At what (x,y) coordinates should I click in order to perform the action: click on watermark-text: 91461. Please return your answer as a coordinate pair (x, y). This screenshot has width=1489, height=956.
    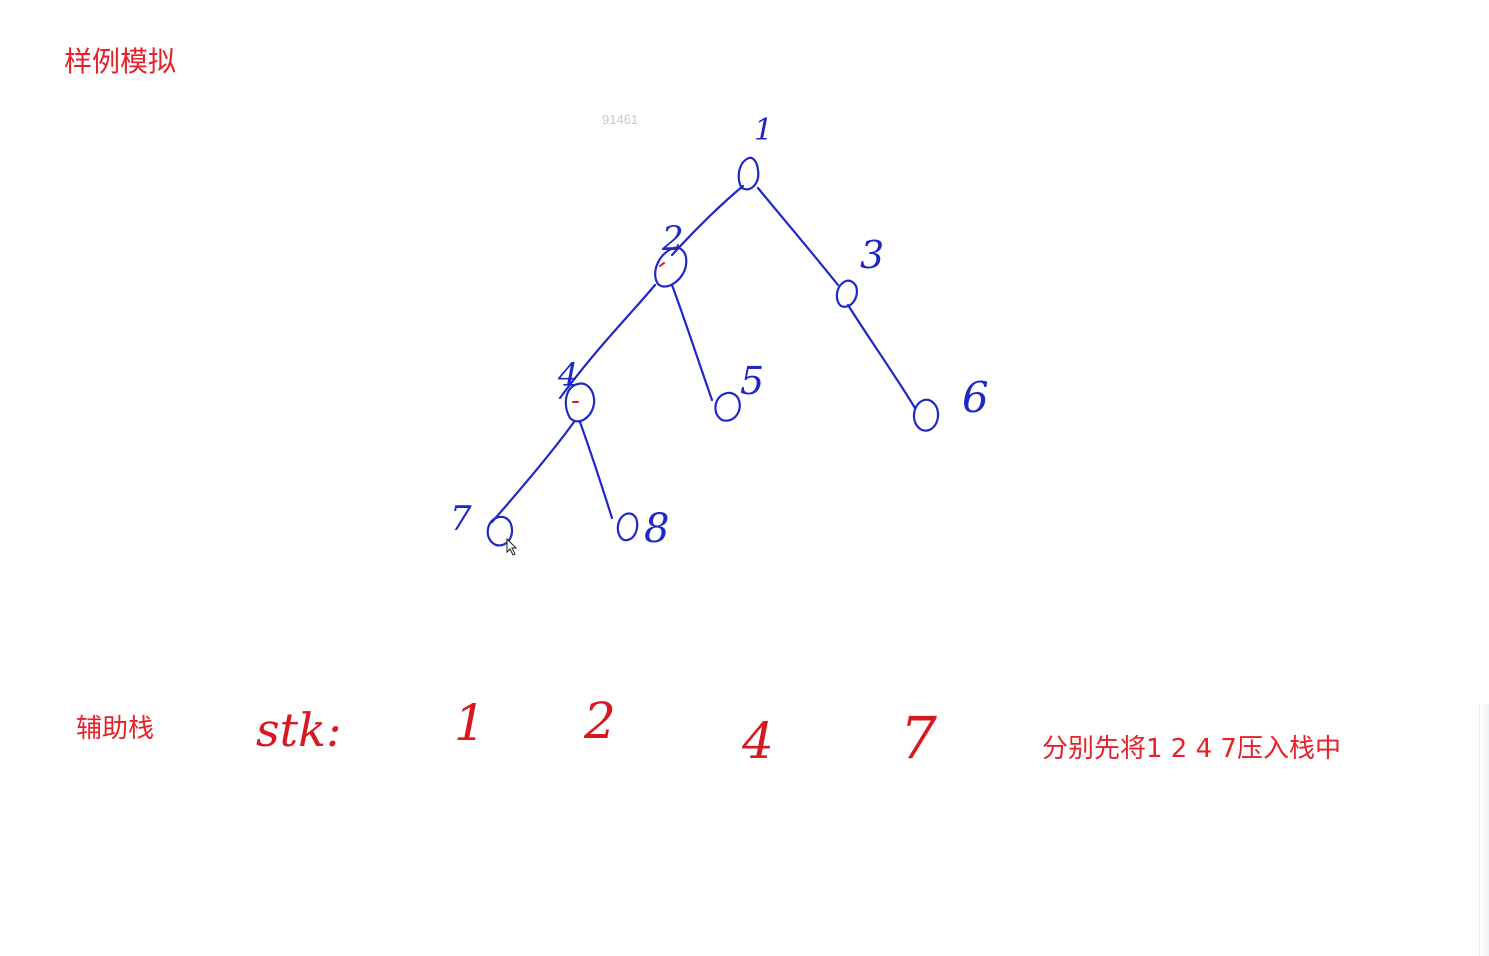
    Looking at the image, I should click on (620, 119).